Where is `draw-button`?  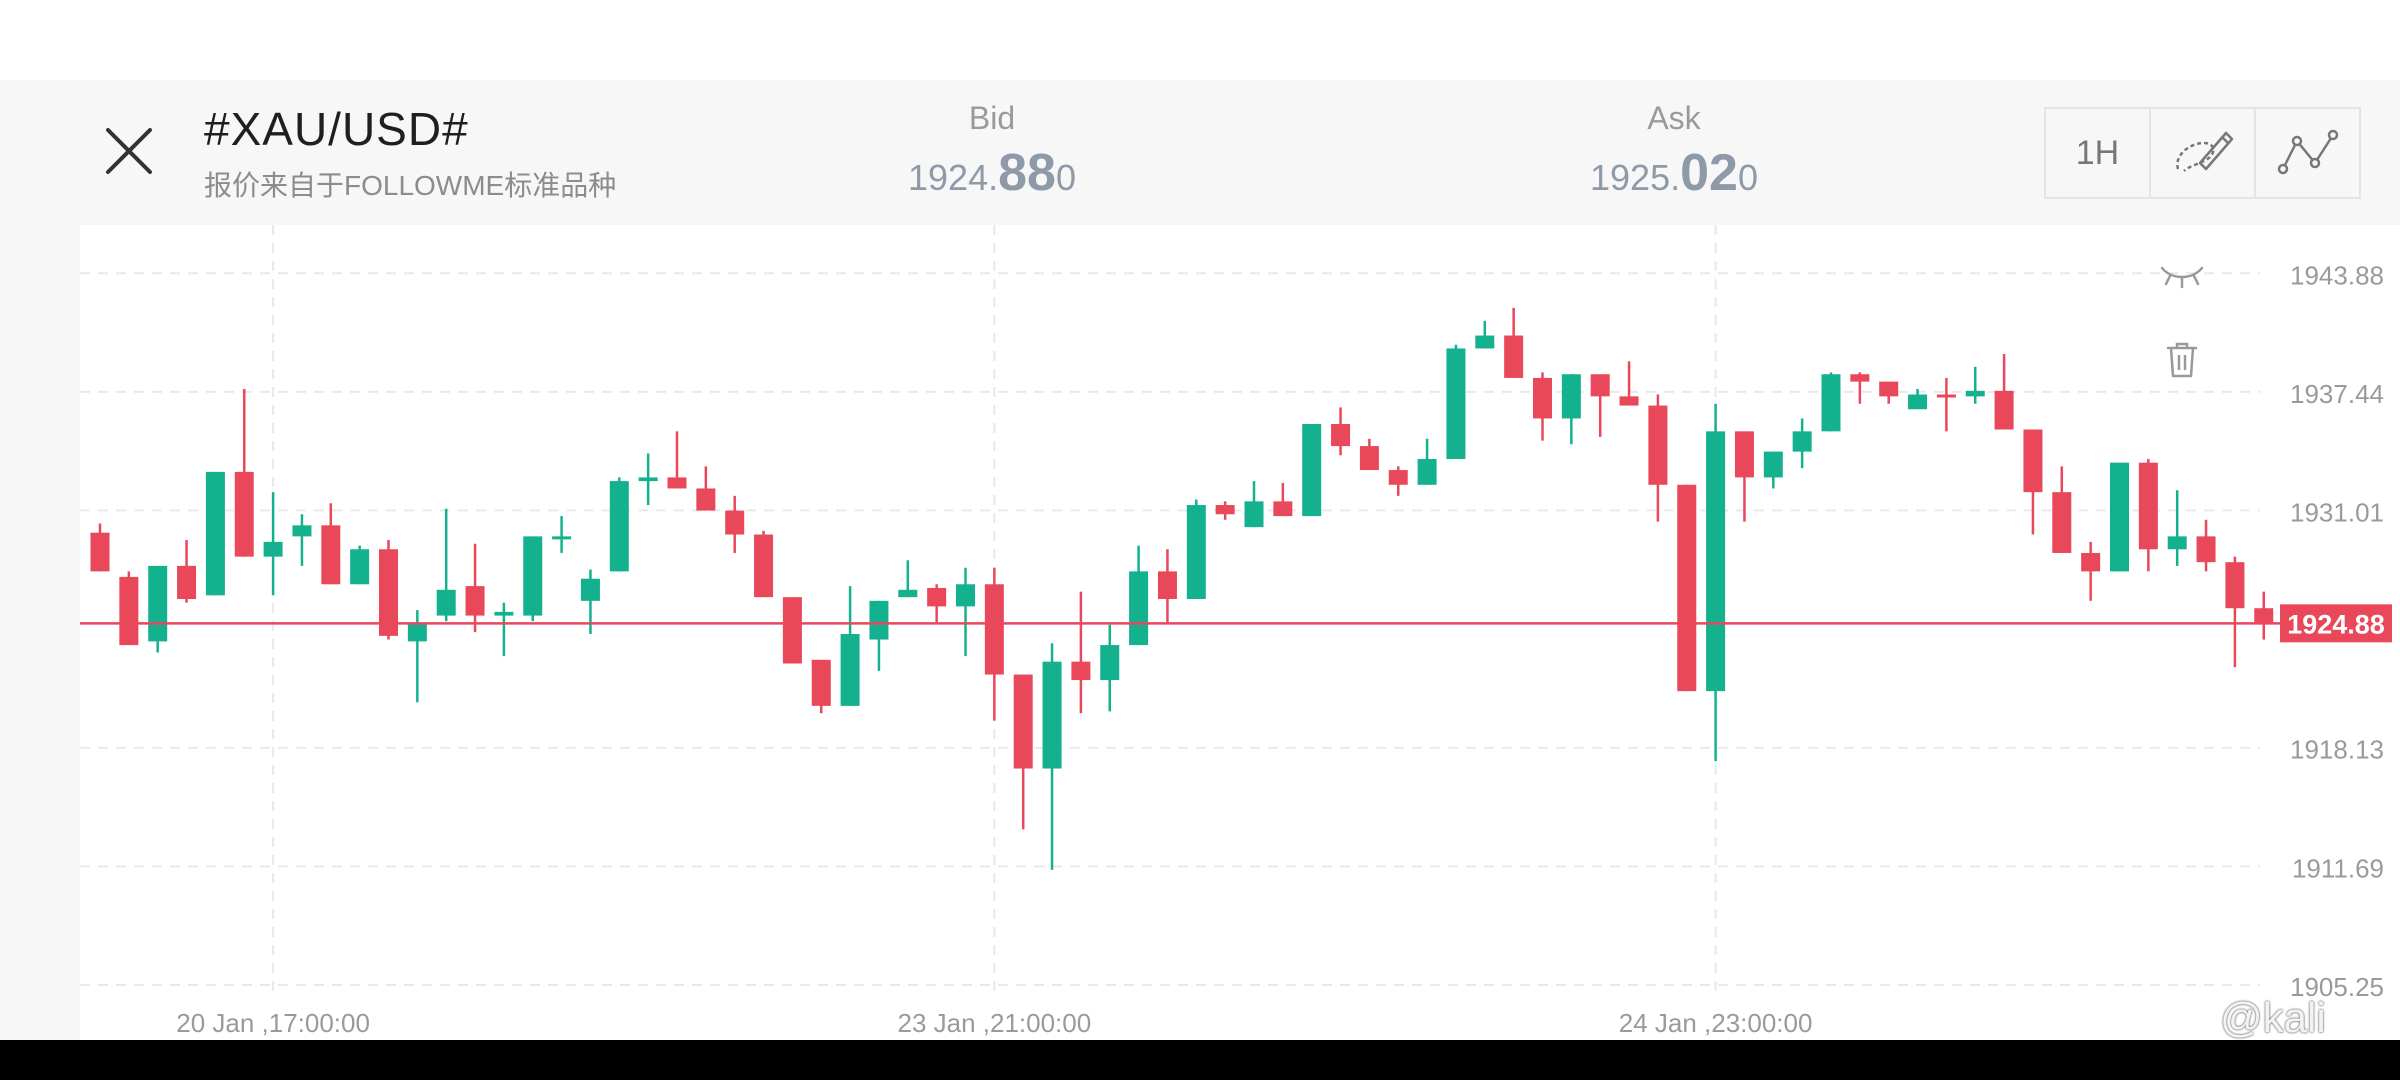
draw-button is located at coordinates (2203, 153).